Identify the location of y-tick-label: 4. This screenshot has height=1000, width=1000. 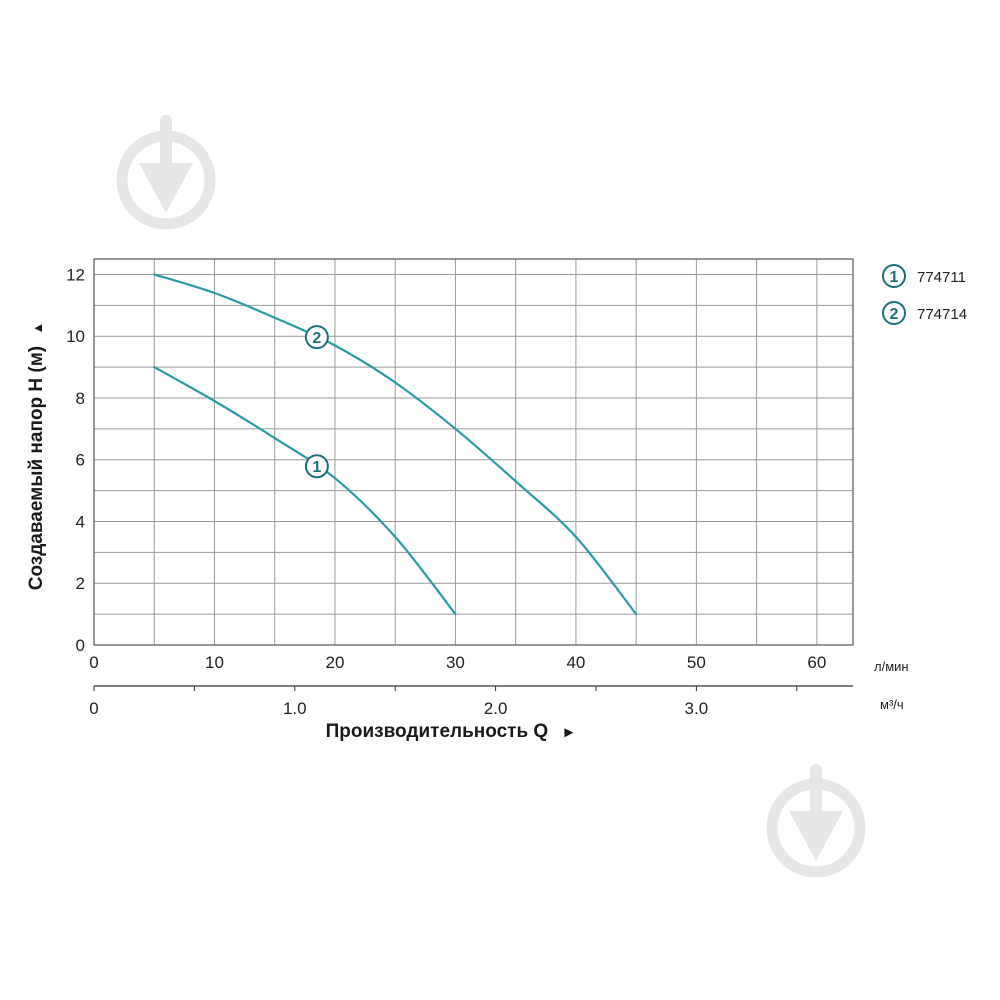
(80, 521).